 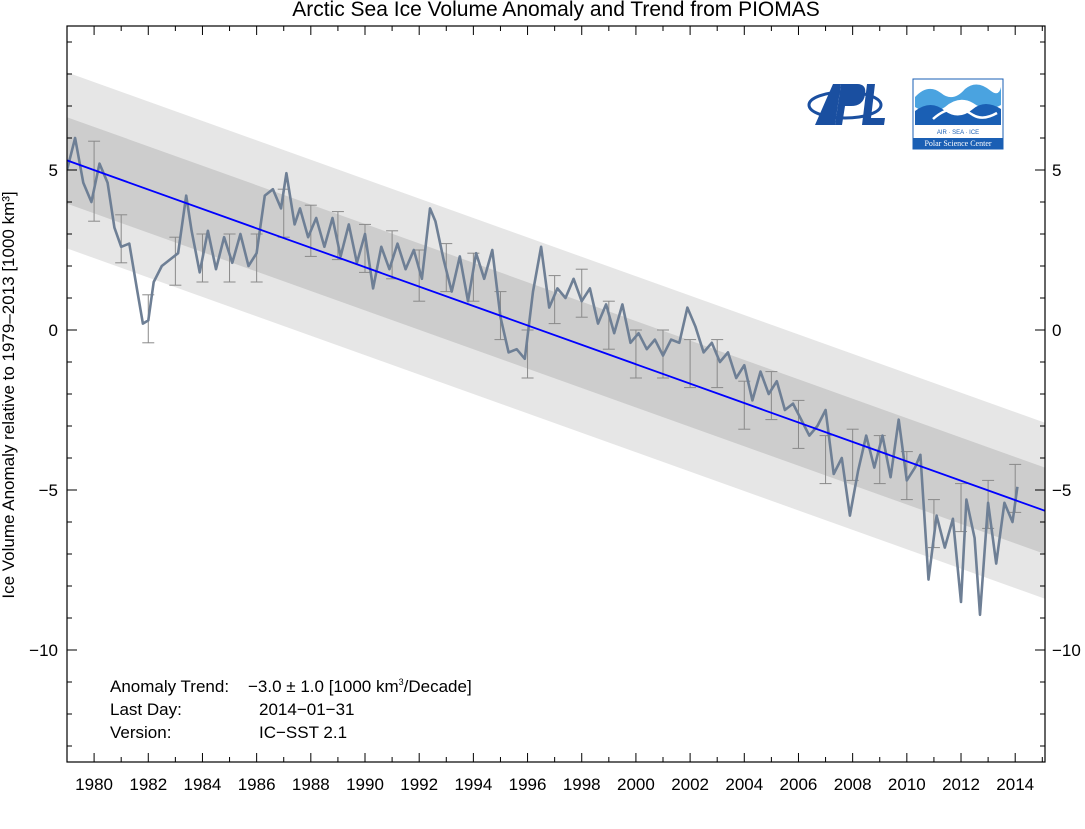 I want to click on x-tick-label: 2002, so click(x=690, y=784).